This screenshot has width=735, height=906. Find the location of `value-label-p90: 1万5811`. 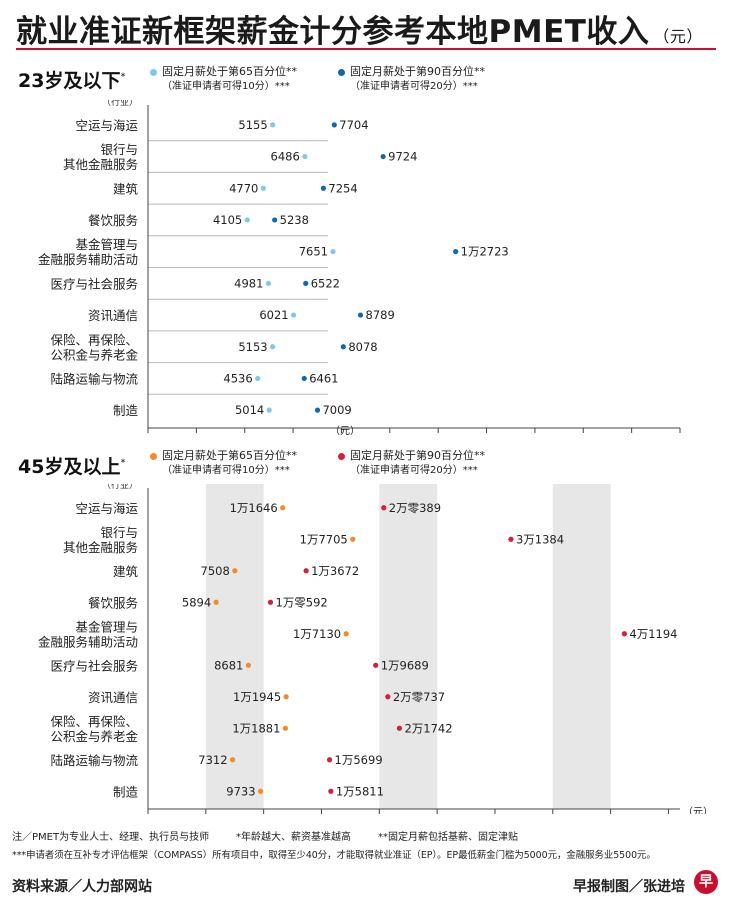

value-label-p90: 1万5811 is located at coordinates (360, 791).